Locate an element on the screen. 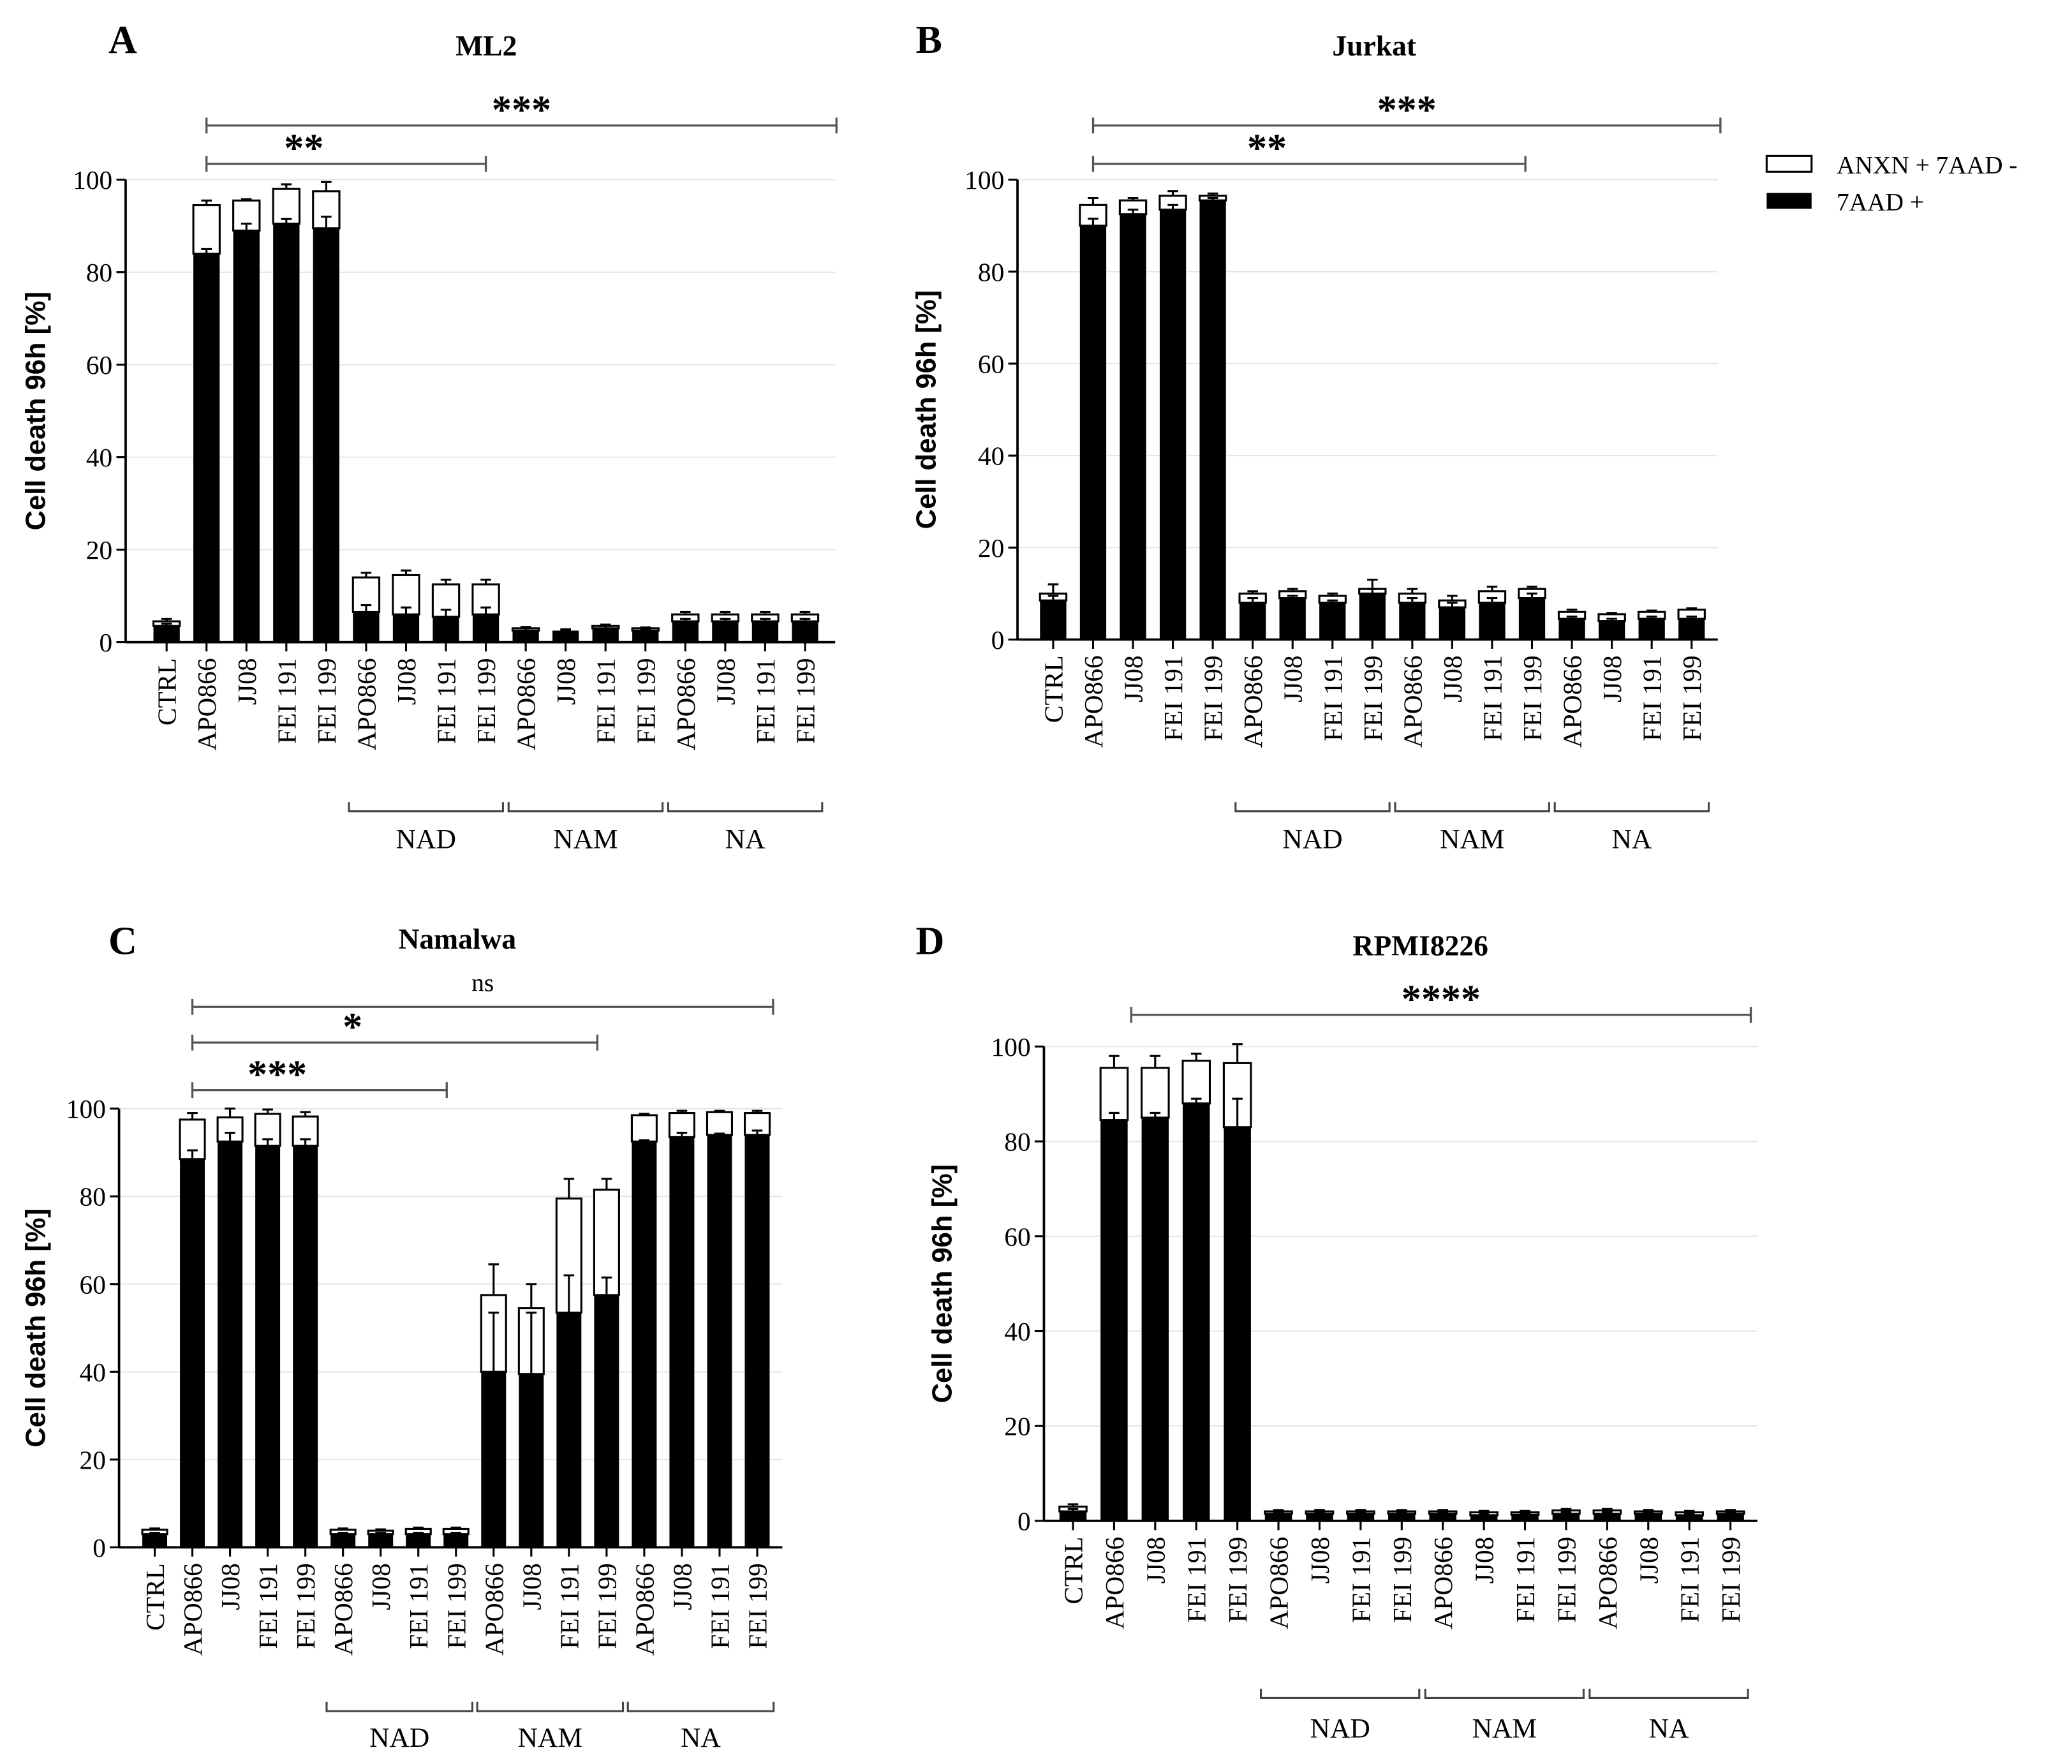  group-label: NAM is located at coordinates (586, 839).